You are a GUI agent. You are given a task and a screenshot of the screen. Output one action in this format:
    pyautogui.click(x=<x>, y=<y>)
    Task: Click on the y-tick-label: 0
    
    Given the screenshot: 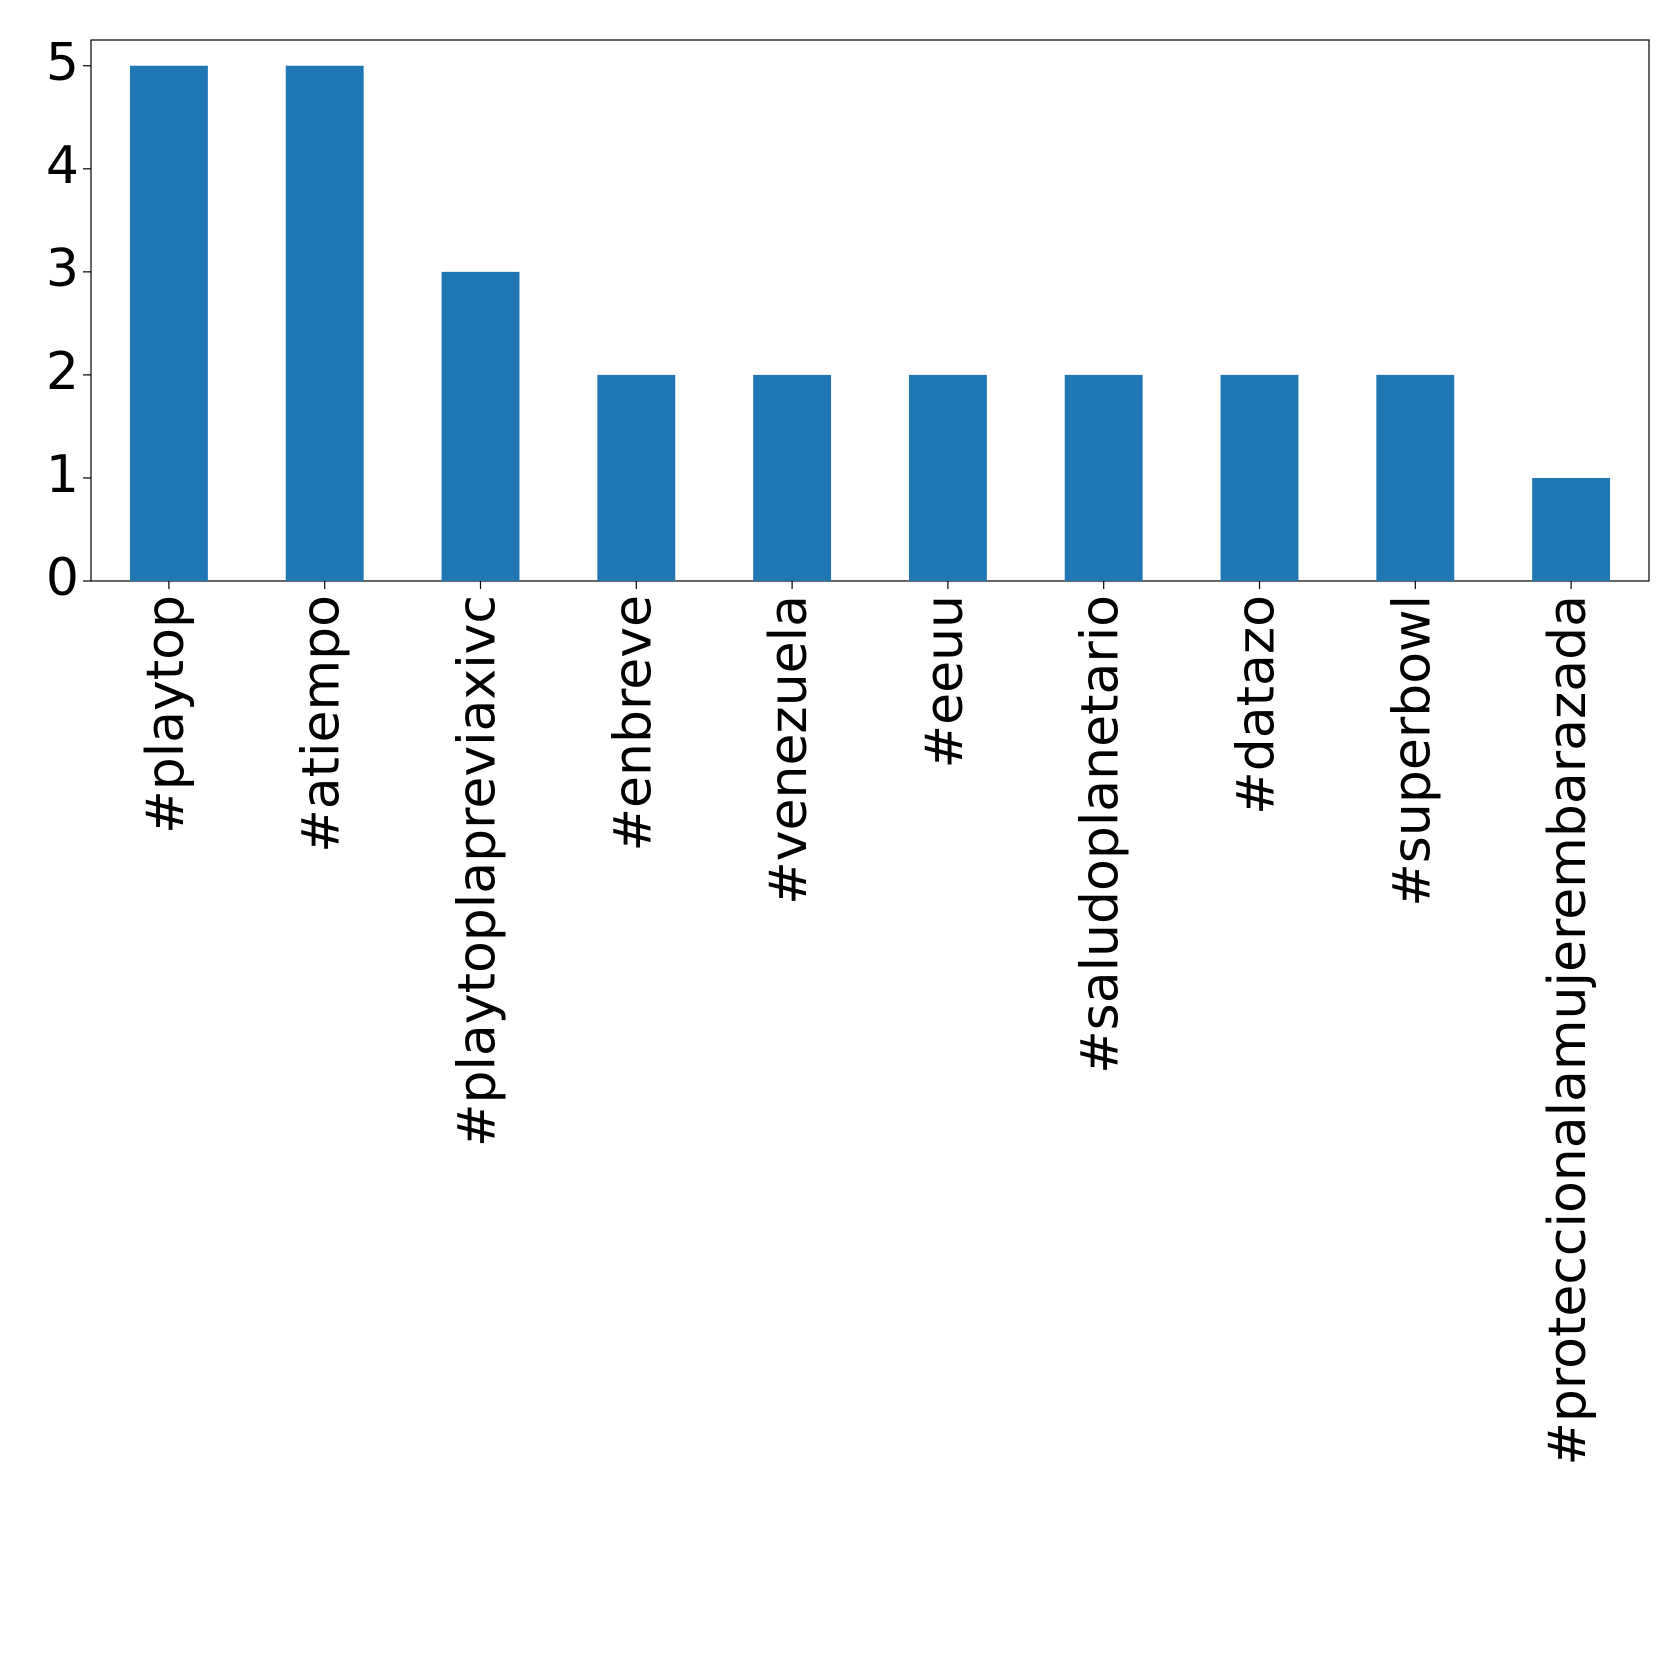 What is the action you would take?
    pyautogui.click(x=62, y=578)
    